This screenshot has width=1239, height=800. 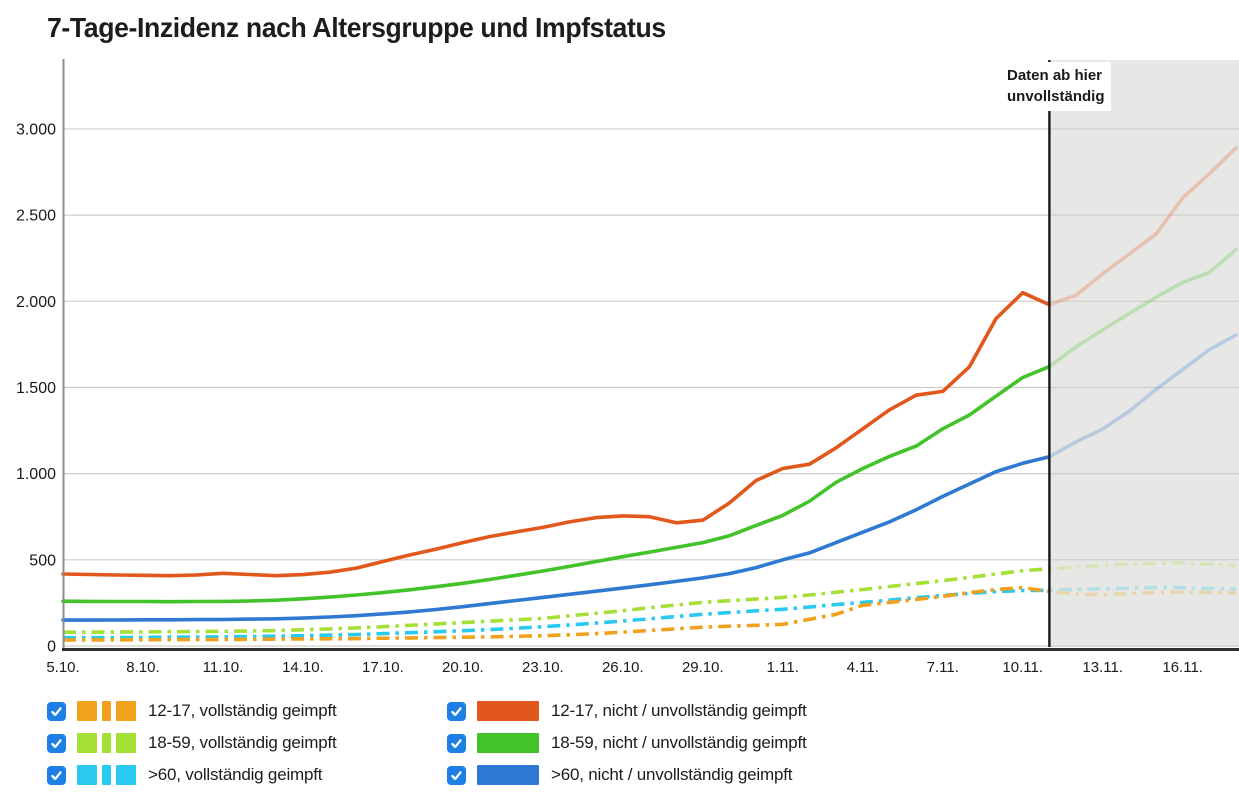 What do you see at coordinates (783, 667) in the screenshot?
I see `x-tick-label: 1.11.` at bounding box center [783, 667].